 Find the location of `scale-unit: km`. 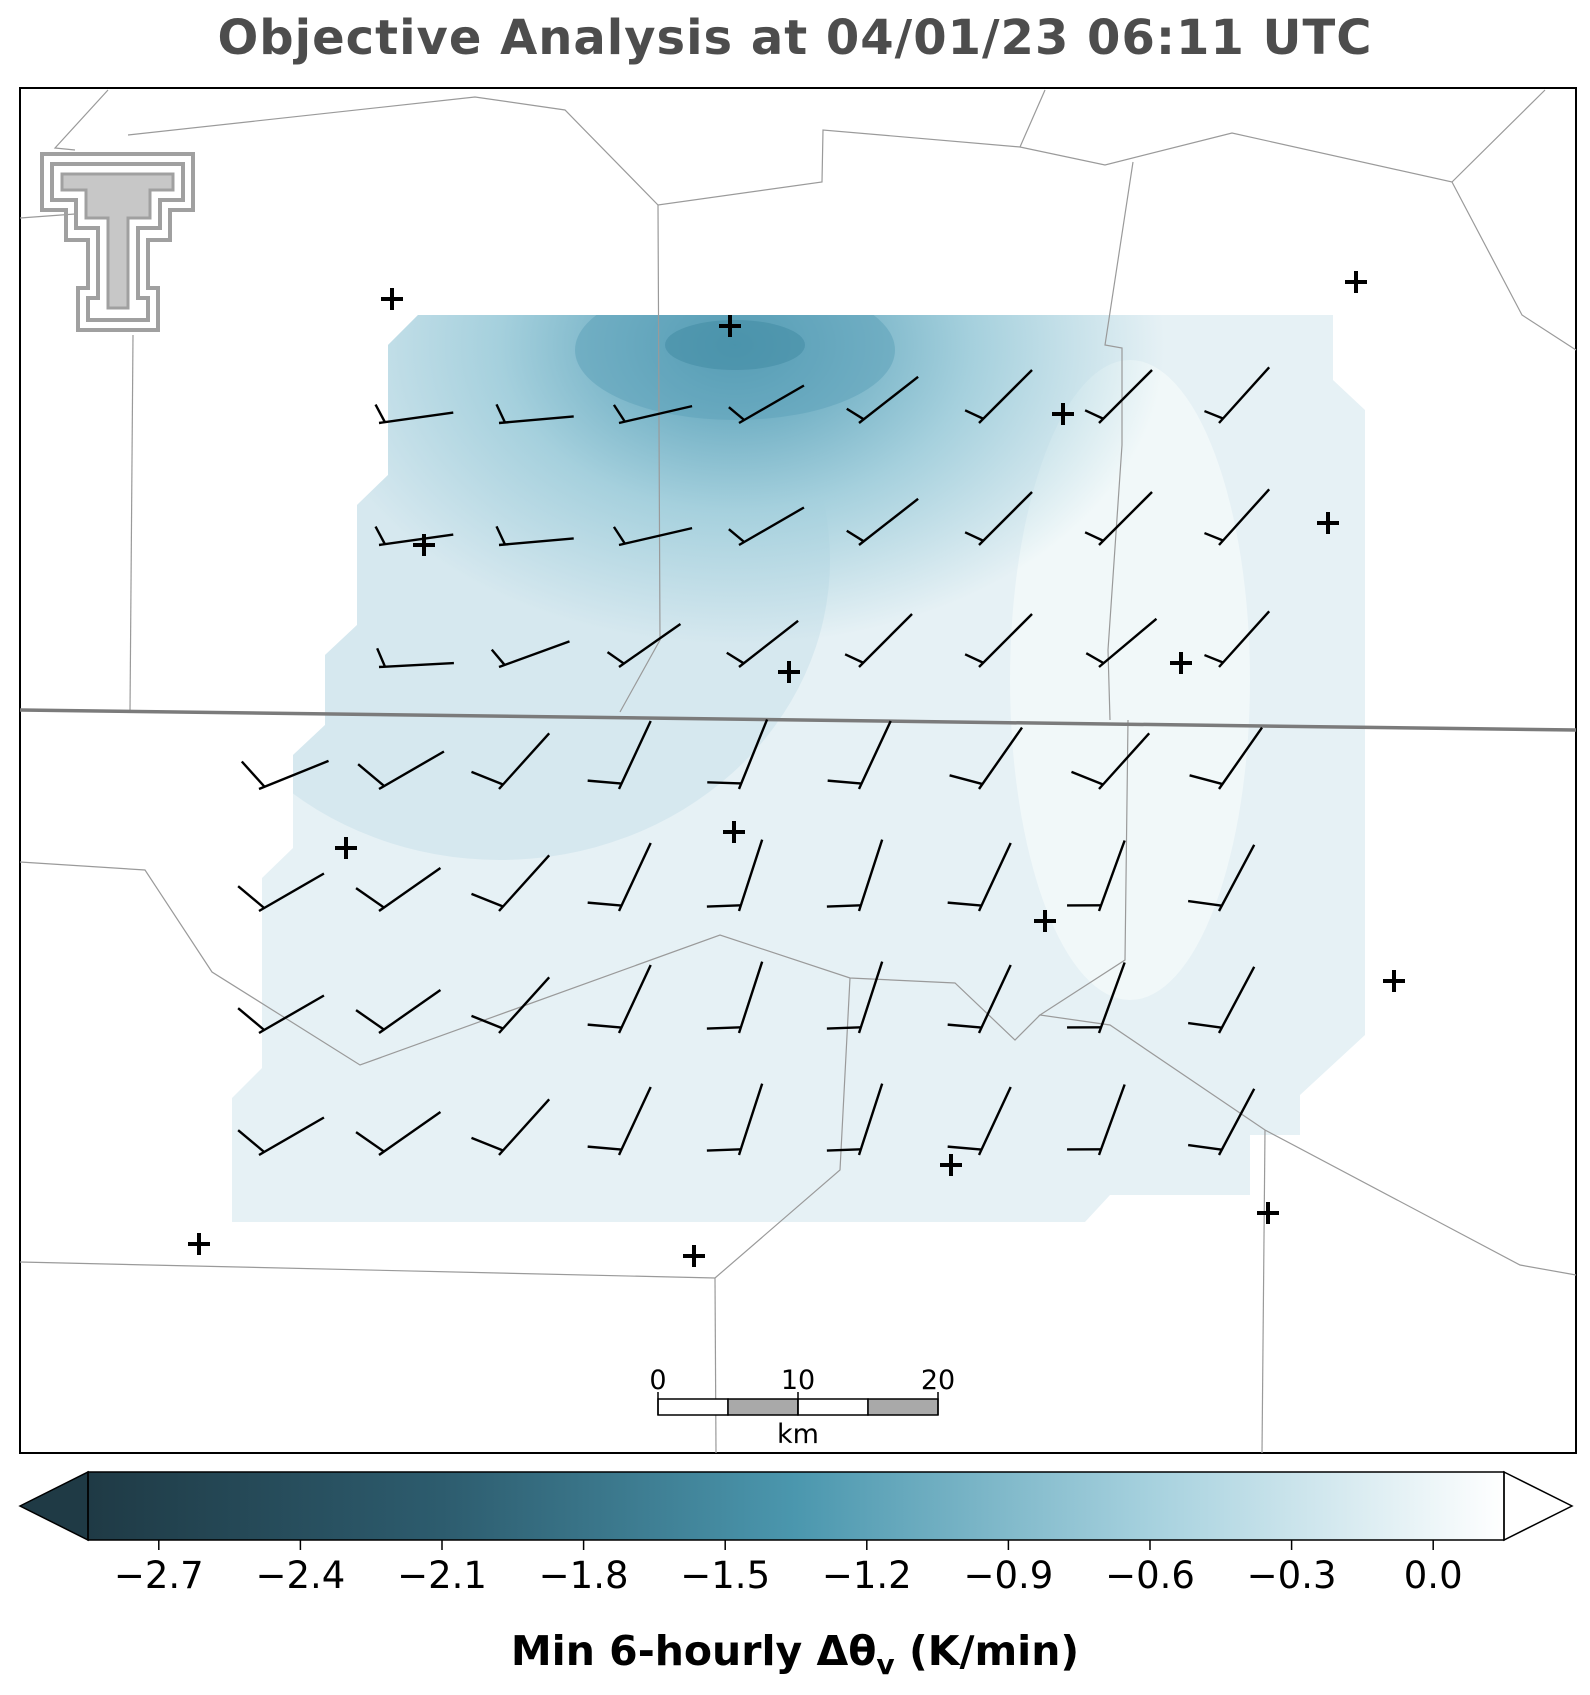

scale-unit: km is located at coordinates (798, 1434).